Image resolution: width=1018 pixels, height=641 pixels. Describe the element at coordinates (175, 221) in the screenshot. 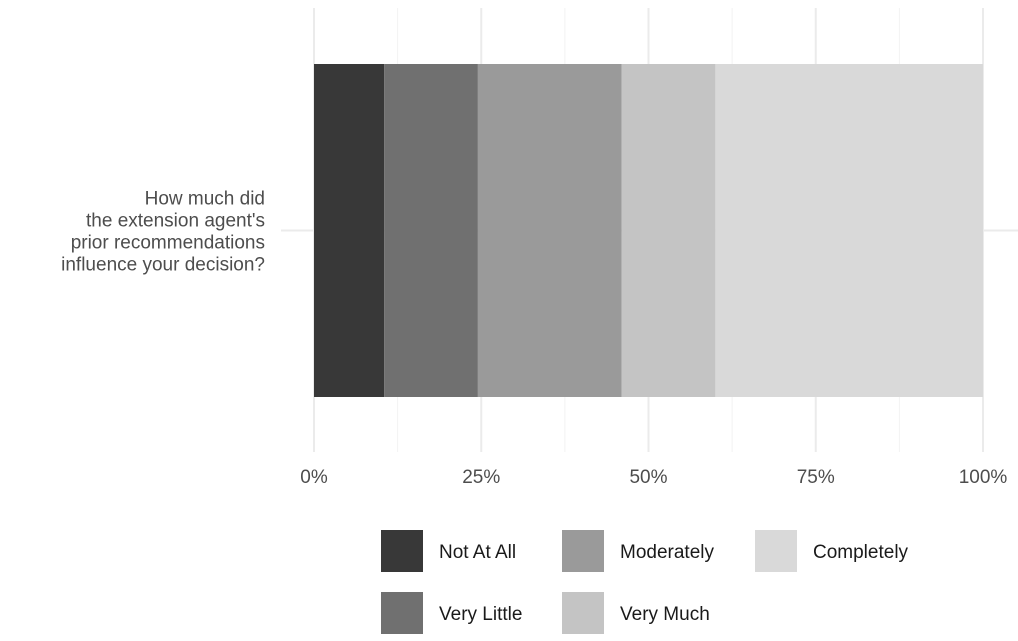

I see `category-label-line-1: the extension agent's` at that location.